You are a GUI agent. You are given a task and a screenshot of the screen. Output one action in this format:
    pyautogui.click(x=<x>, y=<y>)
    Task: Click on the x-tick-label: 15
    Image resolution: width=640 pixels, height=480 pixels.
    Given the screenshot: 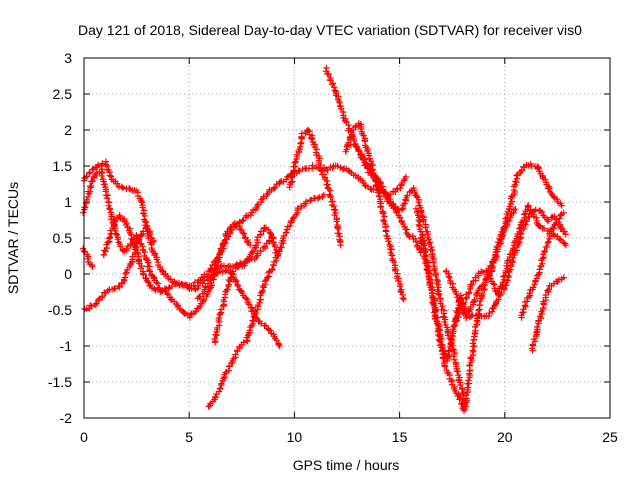 What is the action you would take?
    pyautogui.click(x=400, y=437)
    